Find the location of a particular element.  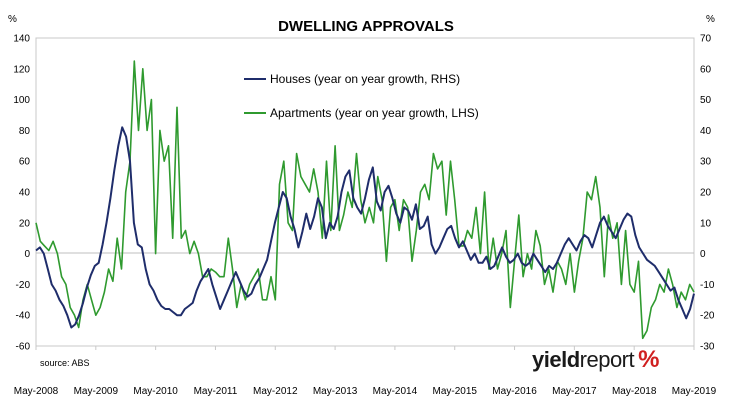

legend-label-houses: Houses (year on year growth, RHS) is located at coordinates (365, 79).